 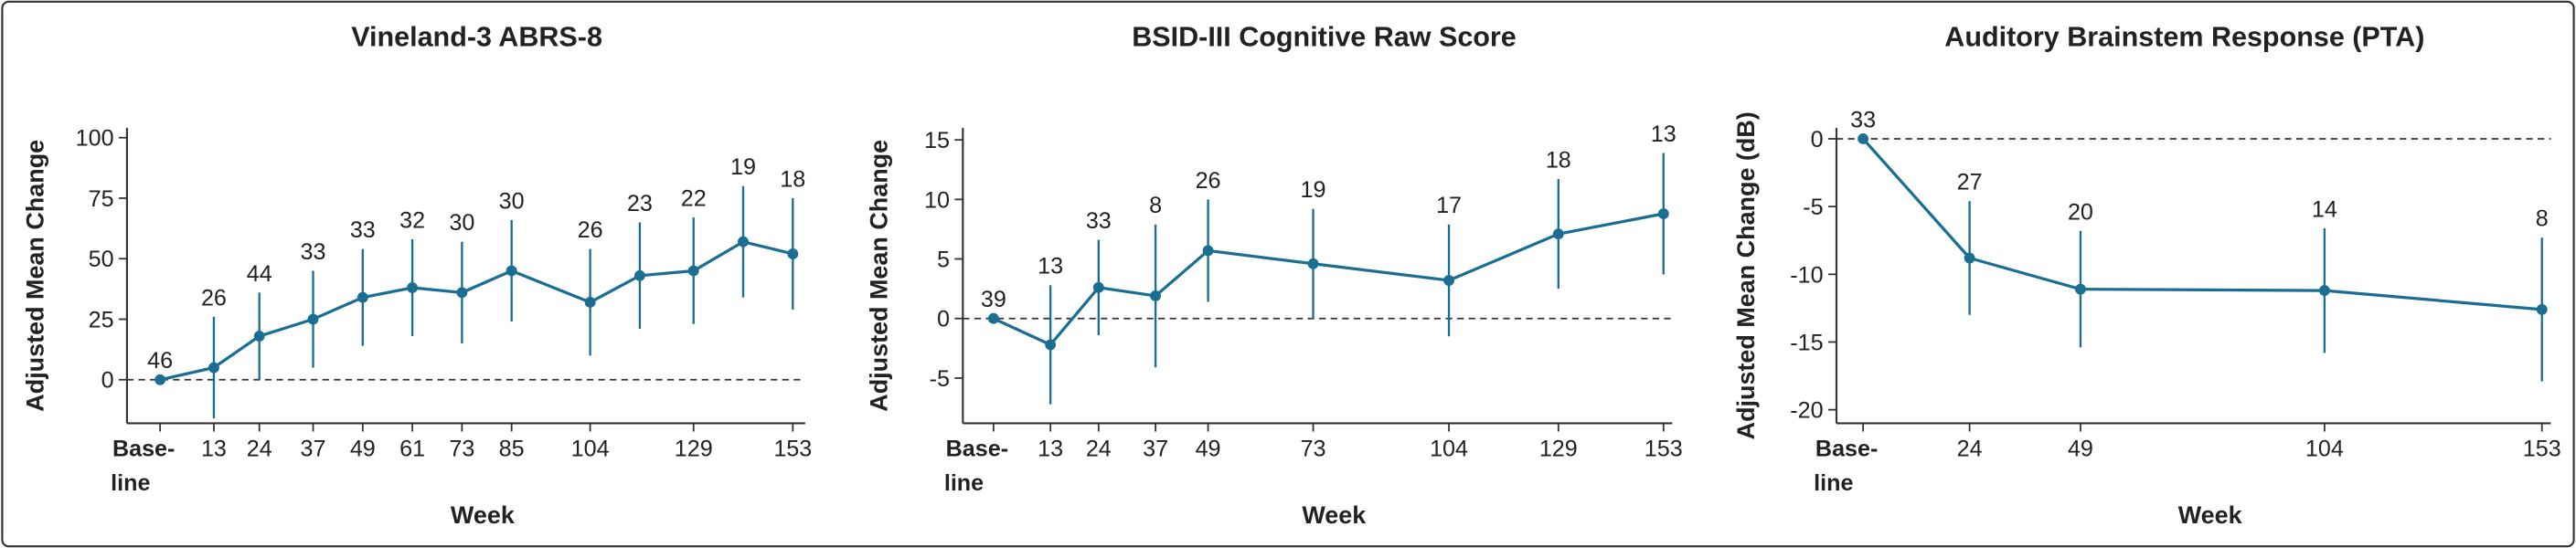 I want to click on y-tick-label: 50, so click(x=101, y=259).